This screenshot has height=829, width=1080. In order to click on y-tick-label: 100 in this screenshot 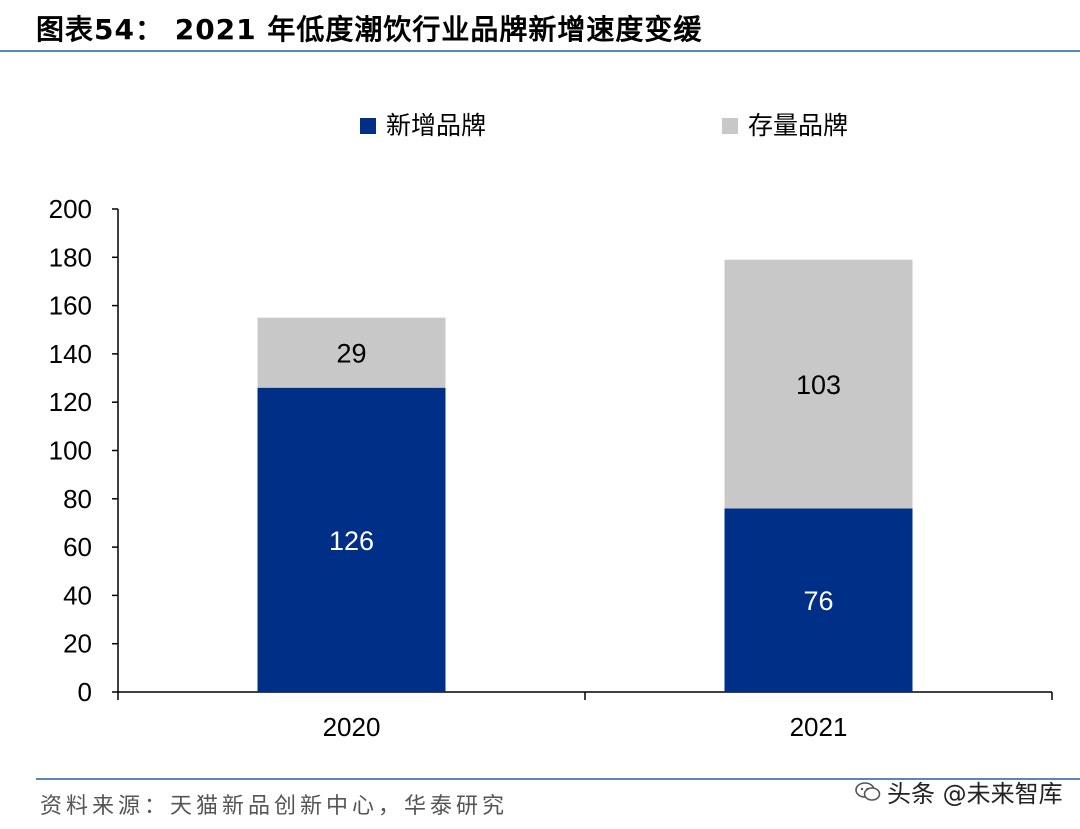, I will do `click(70, 451)`.